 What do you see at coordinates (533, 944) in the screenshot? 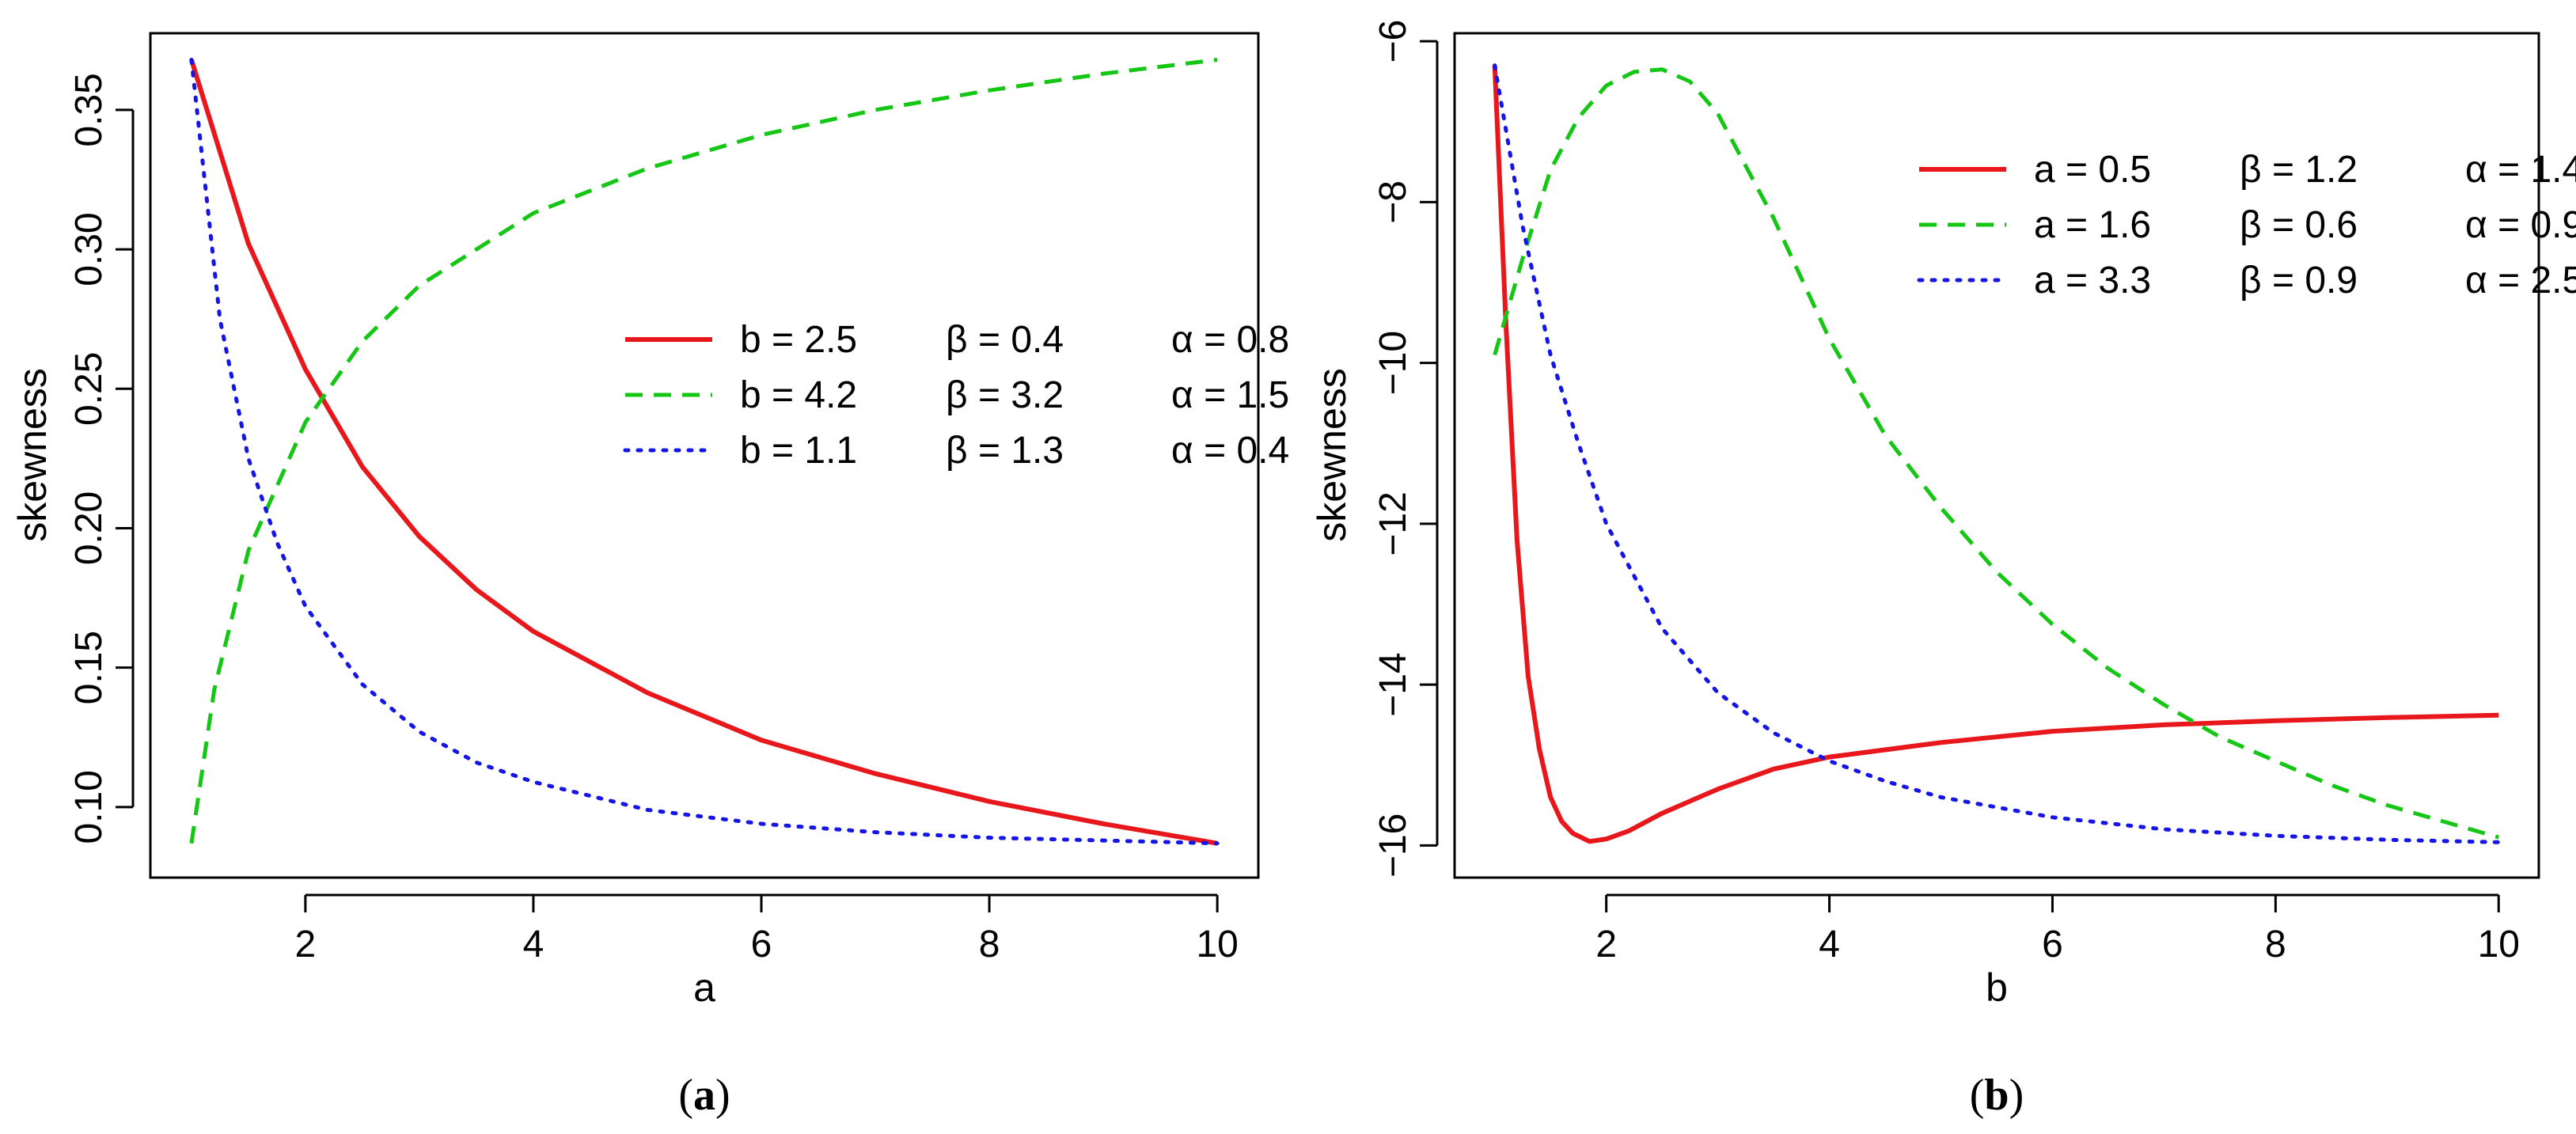
I see `panel-a-x-tick-label-4: 4` at bounding box center [533, 944].